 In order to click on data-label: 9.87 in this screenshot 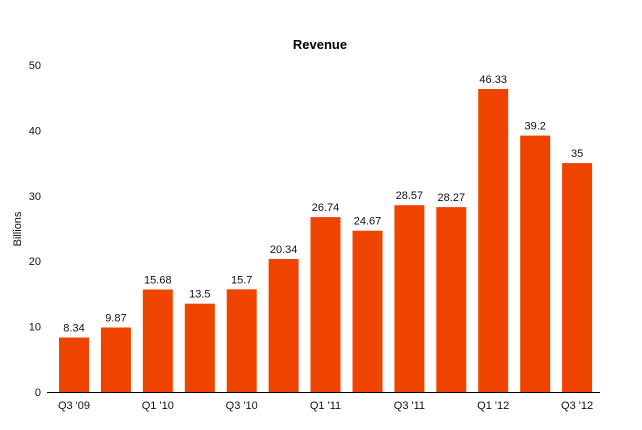, I will do `click(115, 319)`.